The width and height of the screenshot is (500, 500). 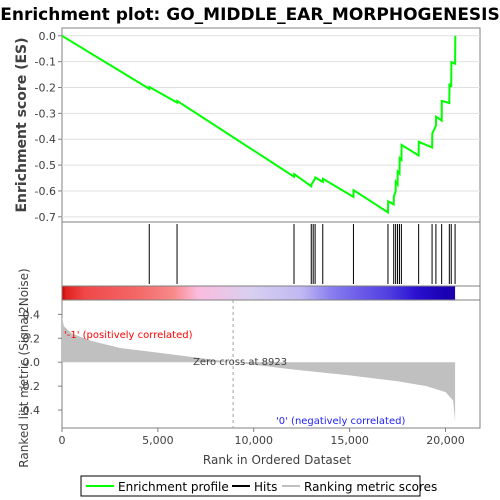 What do you see at coordinates (128, 335) in the screenshot?
I see `positive-correlation-label: '-1' (positively correlated)` at bounding box center [128, 335].